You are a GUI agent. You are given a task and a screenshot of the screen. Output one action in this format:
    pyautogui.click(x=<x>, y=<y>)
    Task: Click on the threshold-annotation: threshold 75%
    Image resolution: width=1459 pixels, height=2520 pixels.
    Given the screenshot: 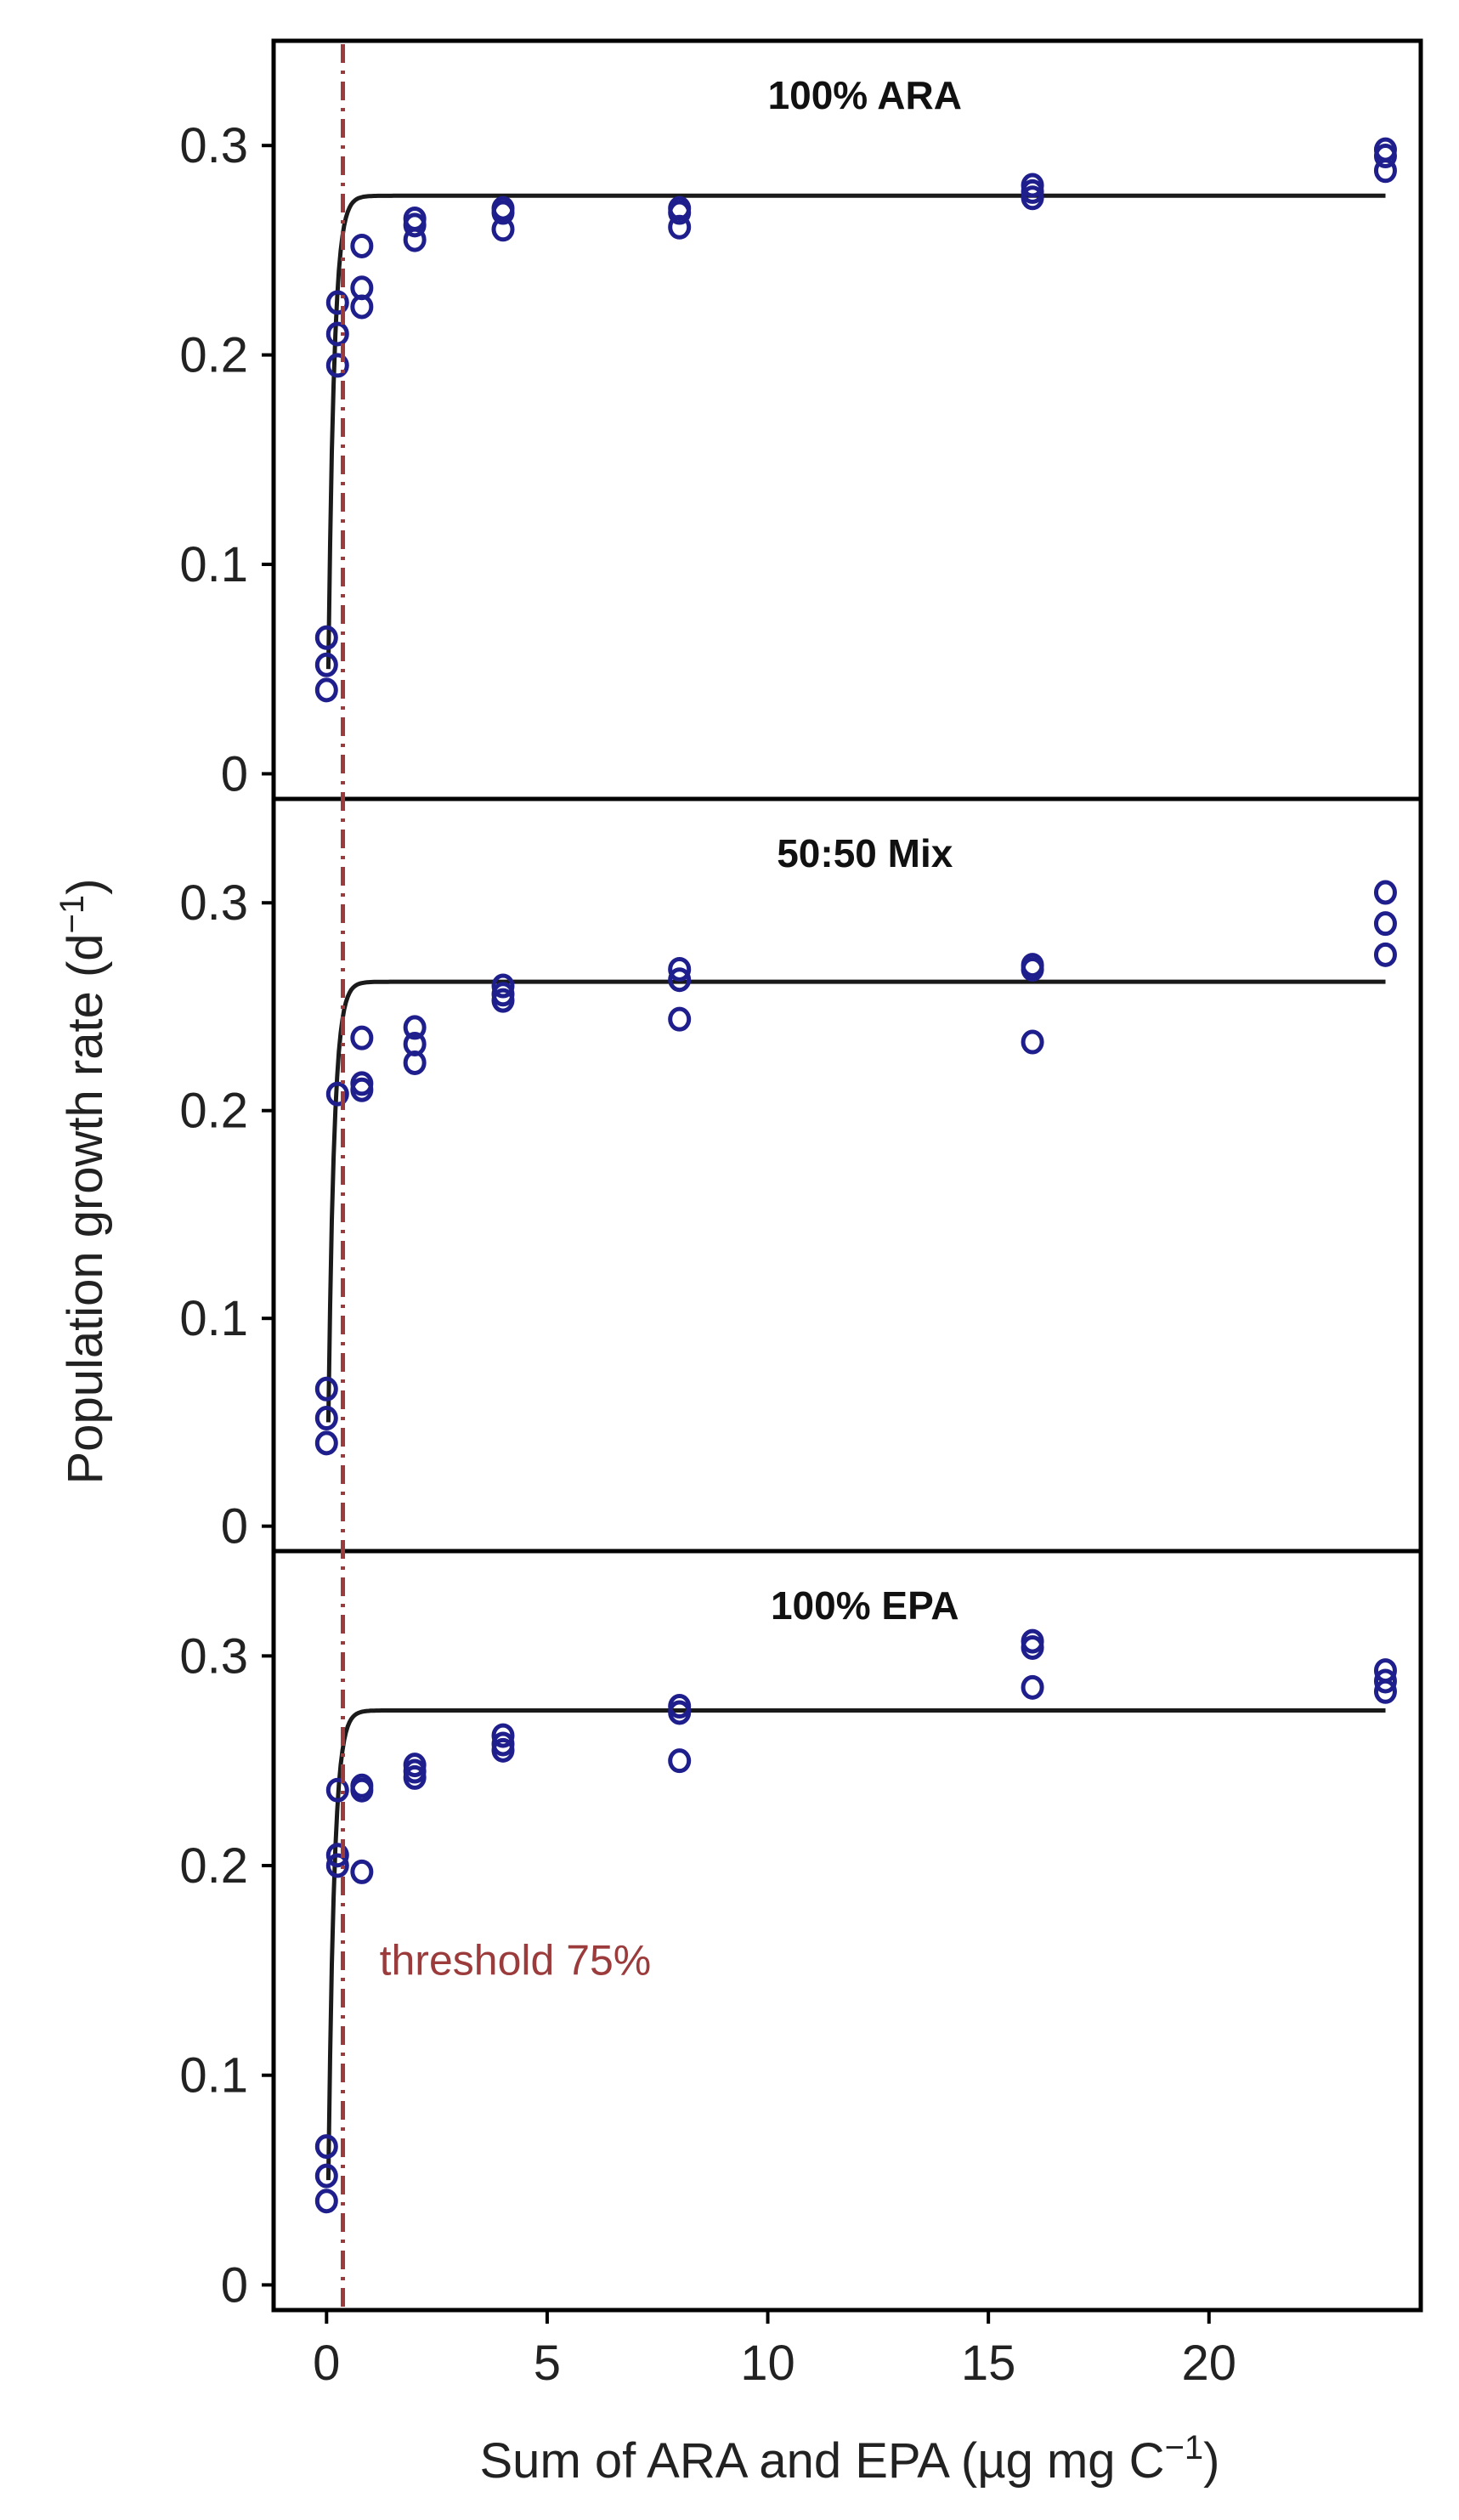 What is the action you would take?
    pyautogui.click(x=516, y=1960)
    